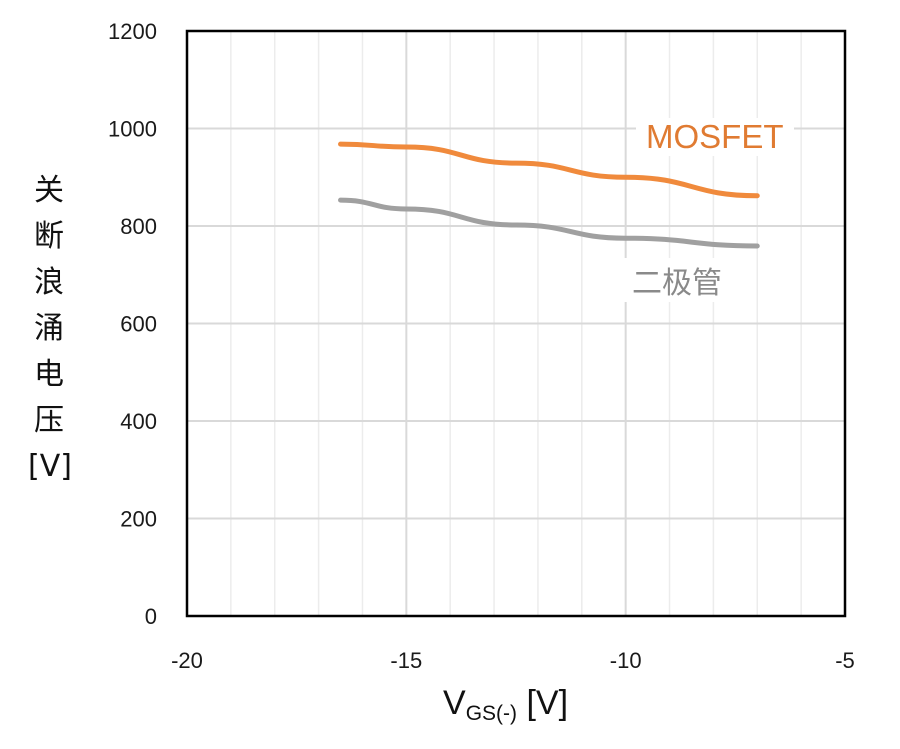 This screenshot has width=900, height=749. What do you see at coordinates (547, 703) in the screenshot?
I see `x-axis-label-unit: [V]` at bounding box center [547, 703].